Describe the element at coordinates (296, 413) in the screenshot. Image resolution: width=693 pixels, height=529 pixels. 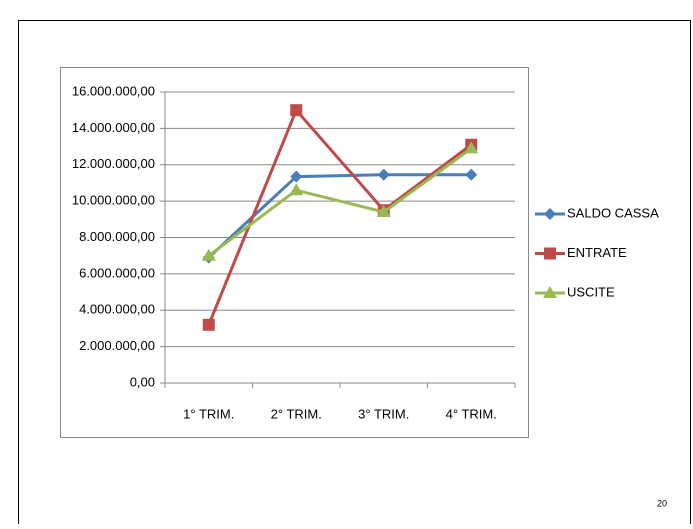
I see `x-tick-label: 2° TRIM.` at that location.